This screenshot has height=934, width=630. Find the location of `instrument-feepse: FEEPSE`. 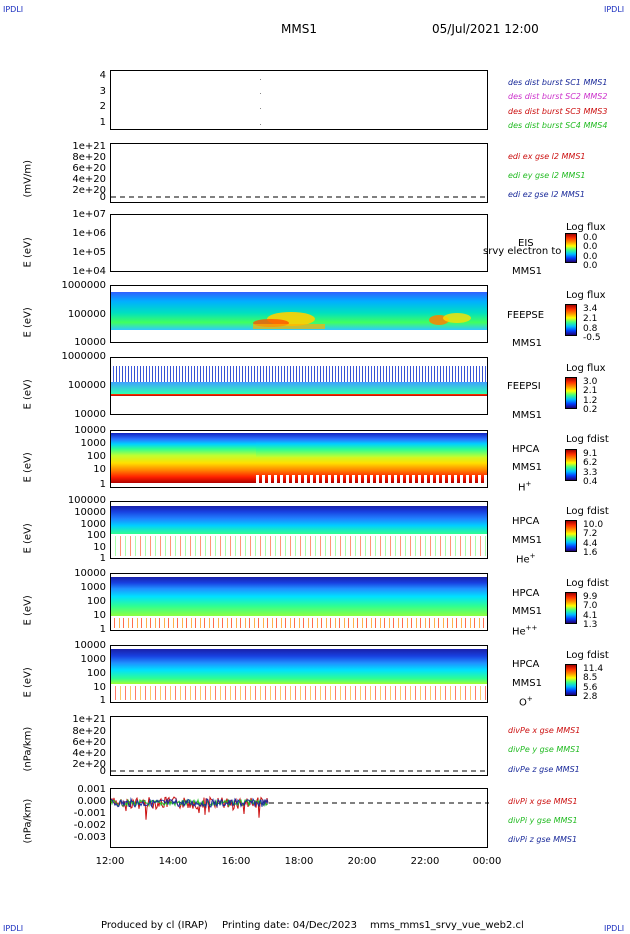

instrument-feepse: FEEPSE is located at coordinates (526, 315).